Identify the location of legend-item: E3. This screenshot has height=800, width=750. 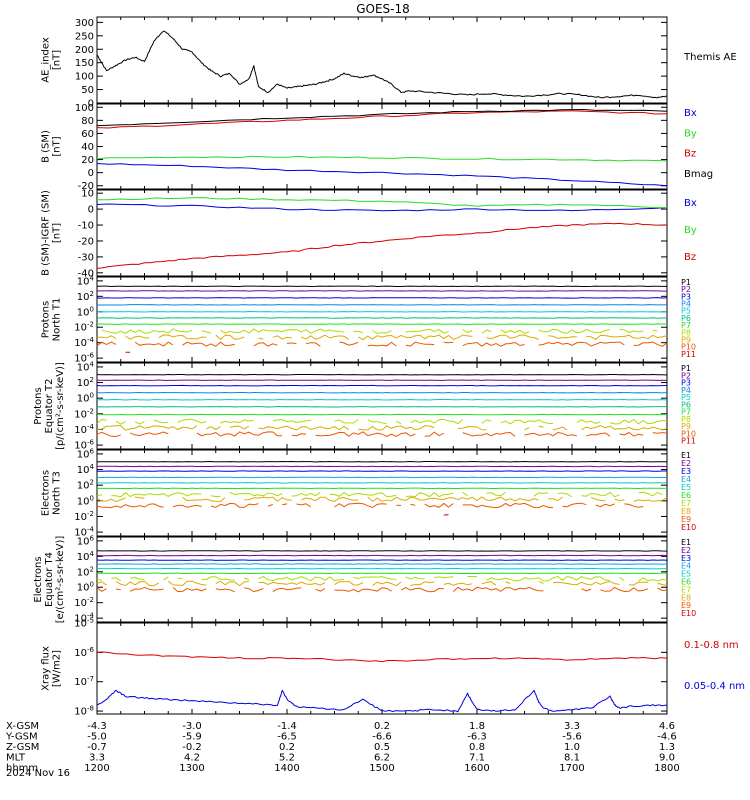
(686, 471).